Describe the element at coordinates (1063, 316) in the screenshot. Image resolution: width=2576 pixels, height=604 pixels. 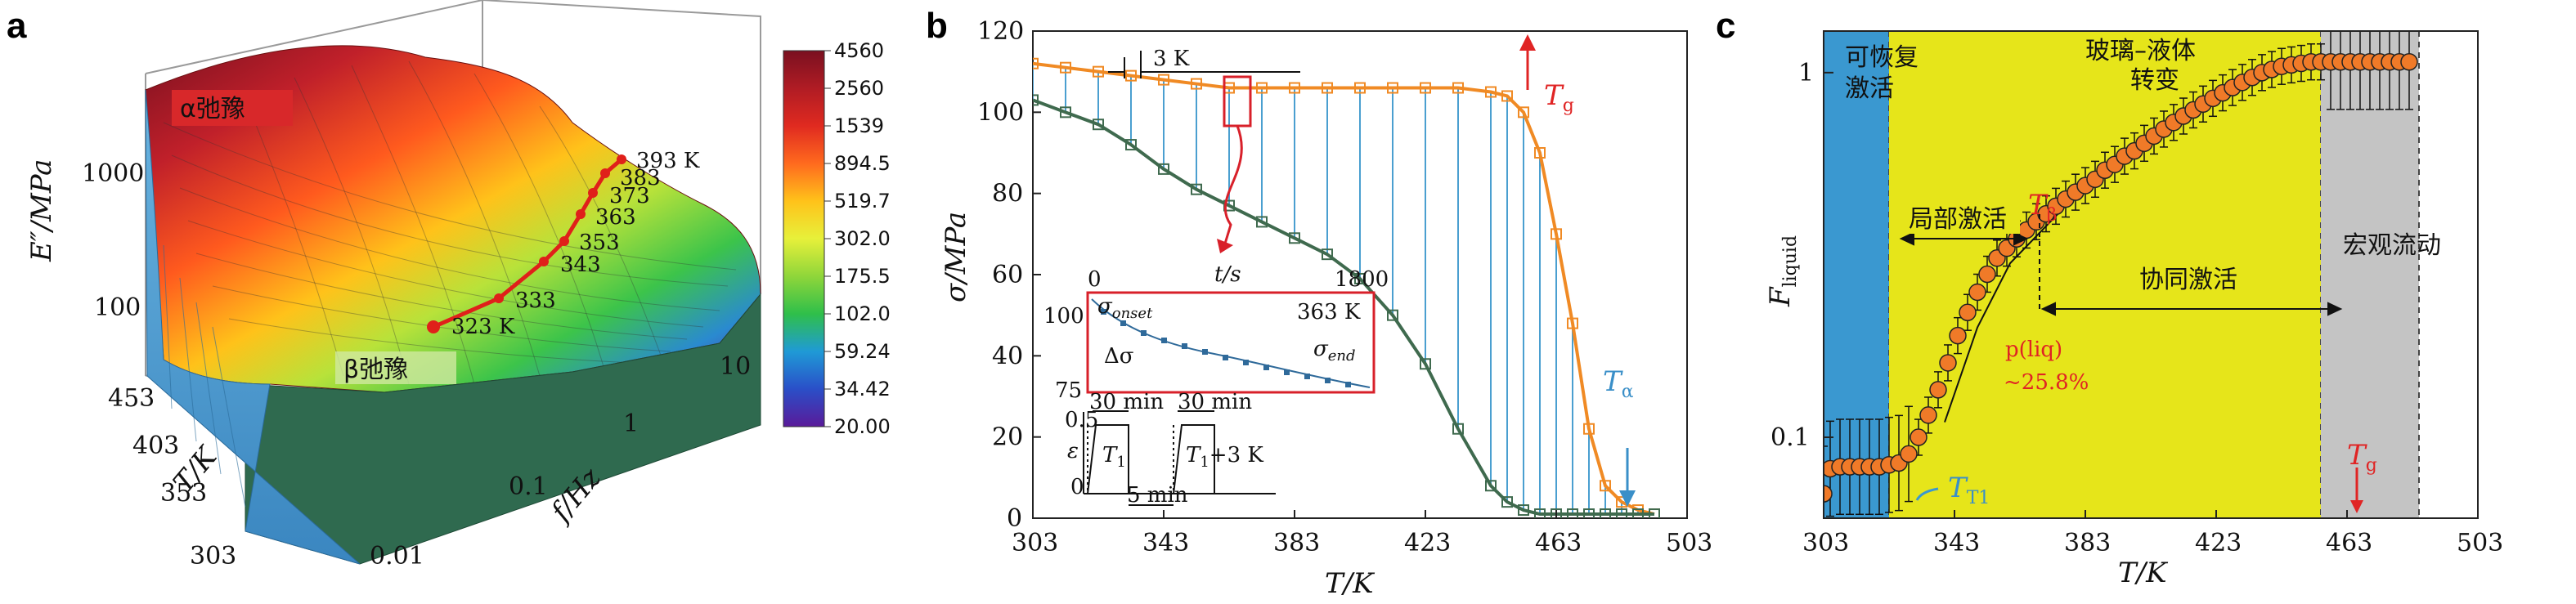
I see `inset-y-tick: 100` at that location.